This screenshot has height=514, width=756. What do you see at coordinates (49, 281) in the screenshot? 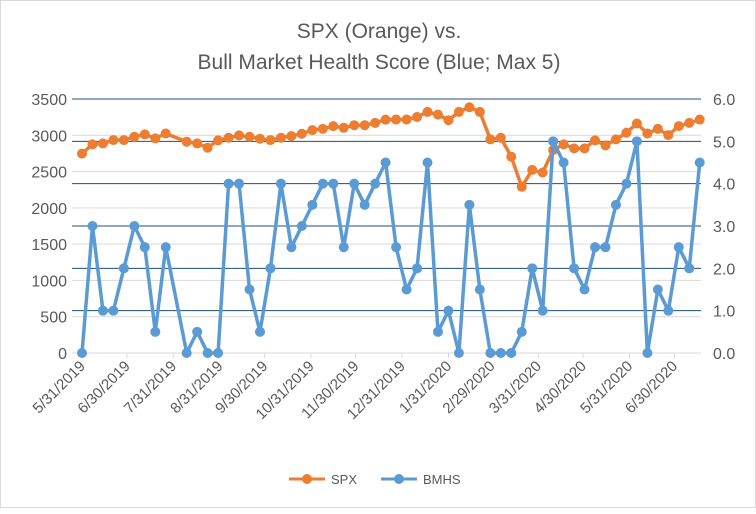
I see `left-axis-tick-label: 1000` at bounding box center [49, 281].